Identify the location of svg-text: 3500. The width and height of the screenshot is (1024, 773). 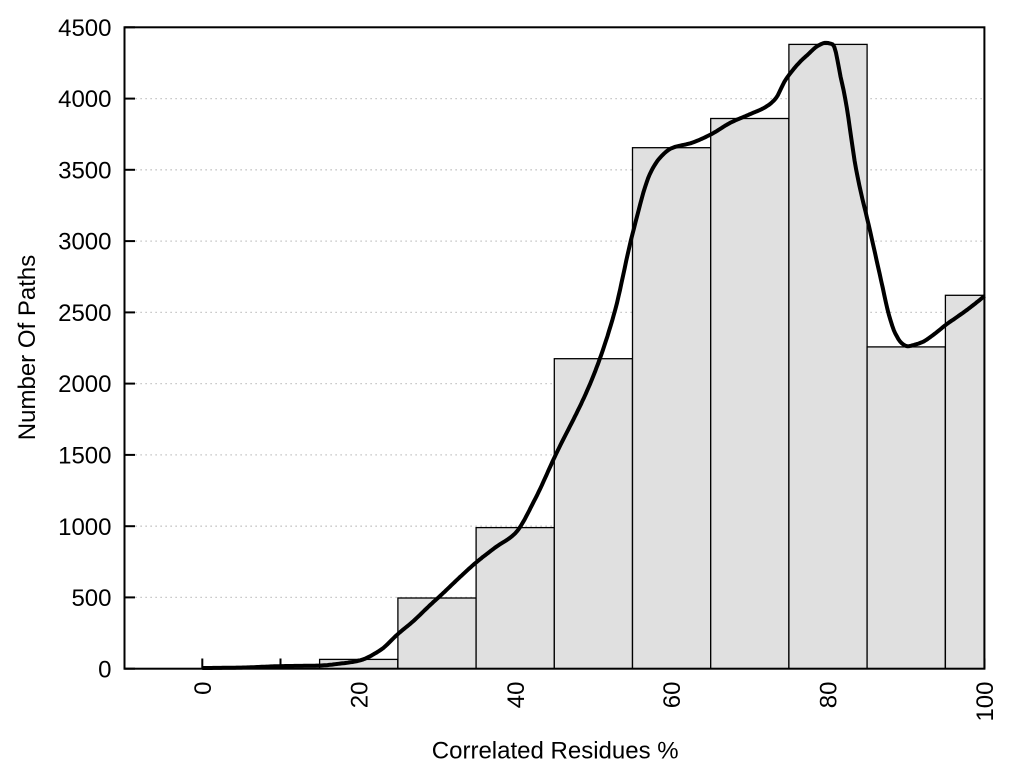
(84, 170).